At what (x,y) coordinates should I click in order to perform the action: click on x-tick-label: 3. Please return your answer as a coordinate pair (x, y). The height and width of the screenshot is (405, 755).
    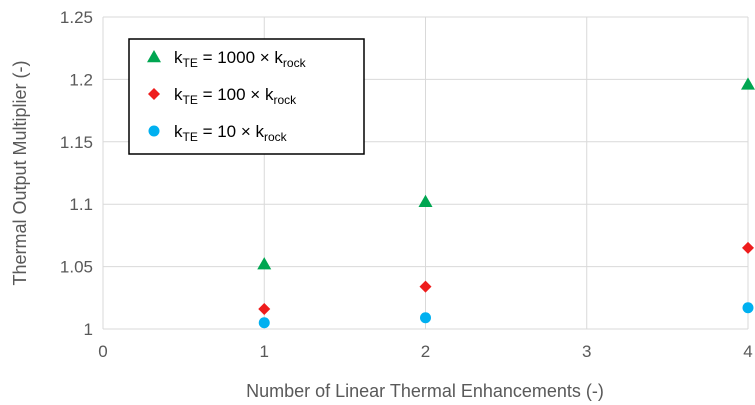
    Looking at the image, I should click on (586, 351).